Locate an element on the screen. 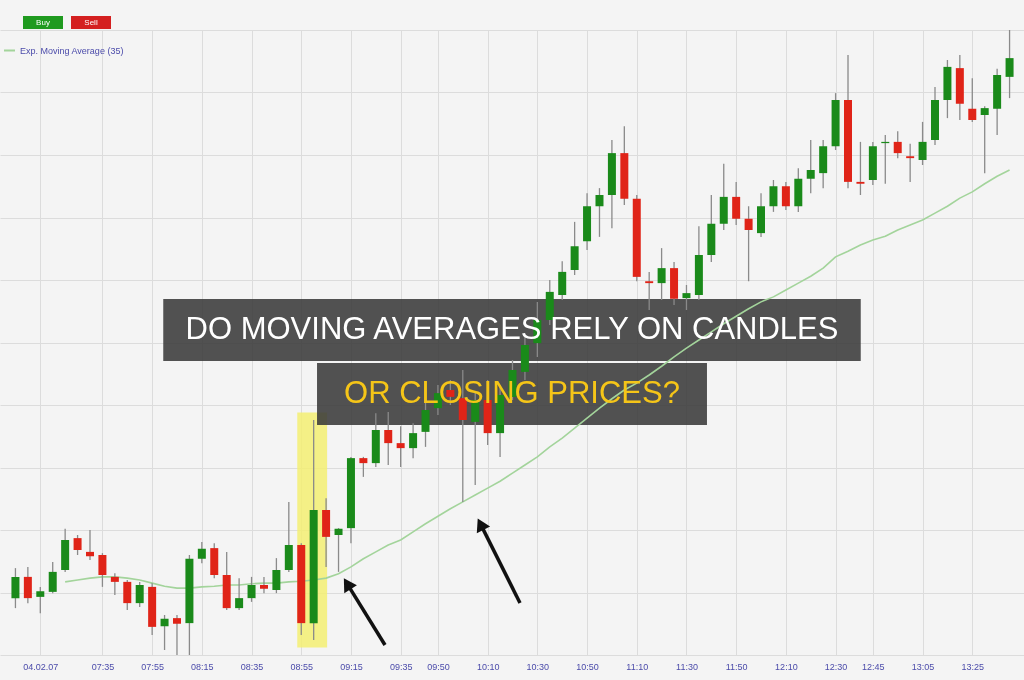 The image size is (1024, 680). x-tick-label: 08:55 is located at coordinates (302, 666).